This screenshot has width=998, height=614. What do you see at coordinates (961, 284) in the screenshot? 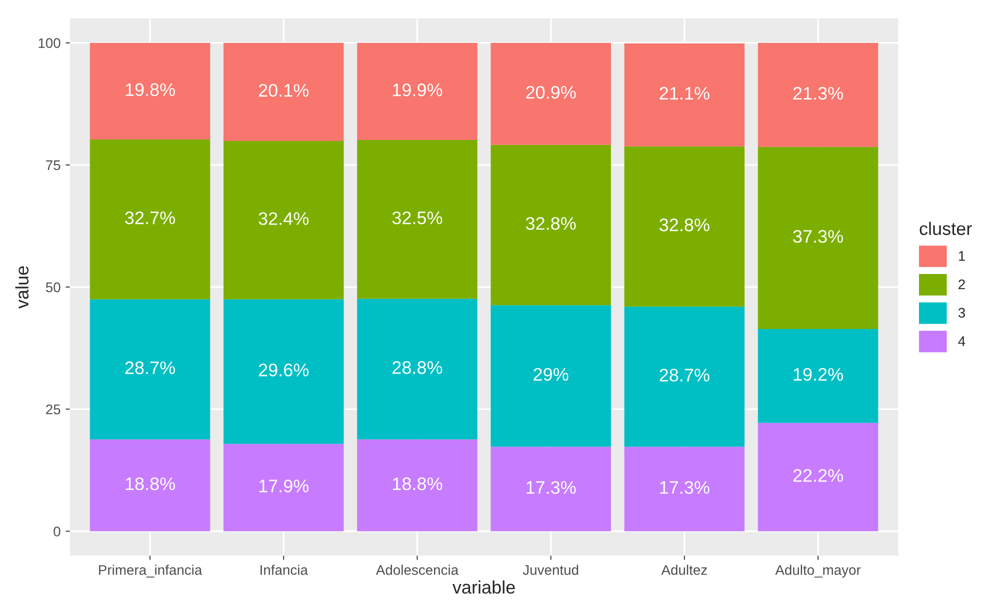
I see `legend-label: 2` at bounding box center [961, 284].